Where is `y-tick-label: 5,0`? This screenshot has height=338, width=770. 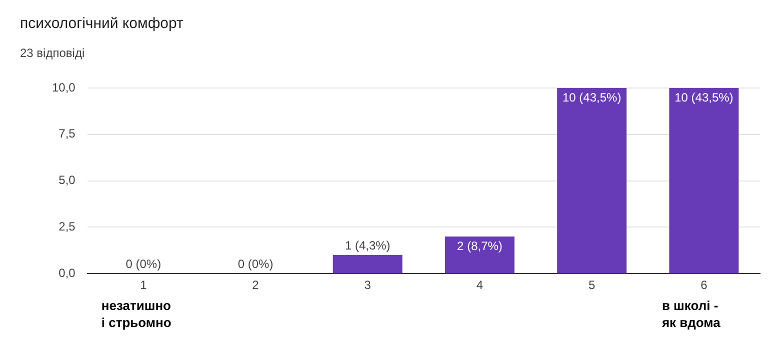 y-tick-label: 5,0 is located at coordinates (67, 180).